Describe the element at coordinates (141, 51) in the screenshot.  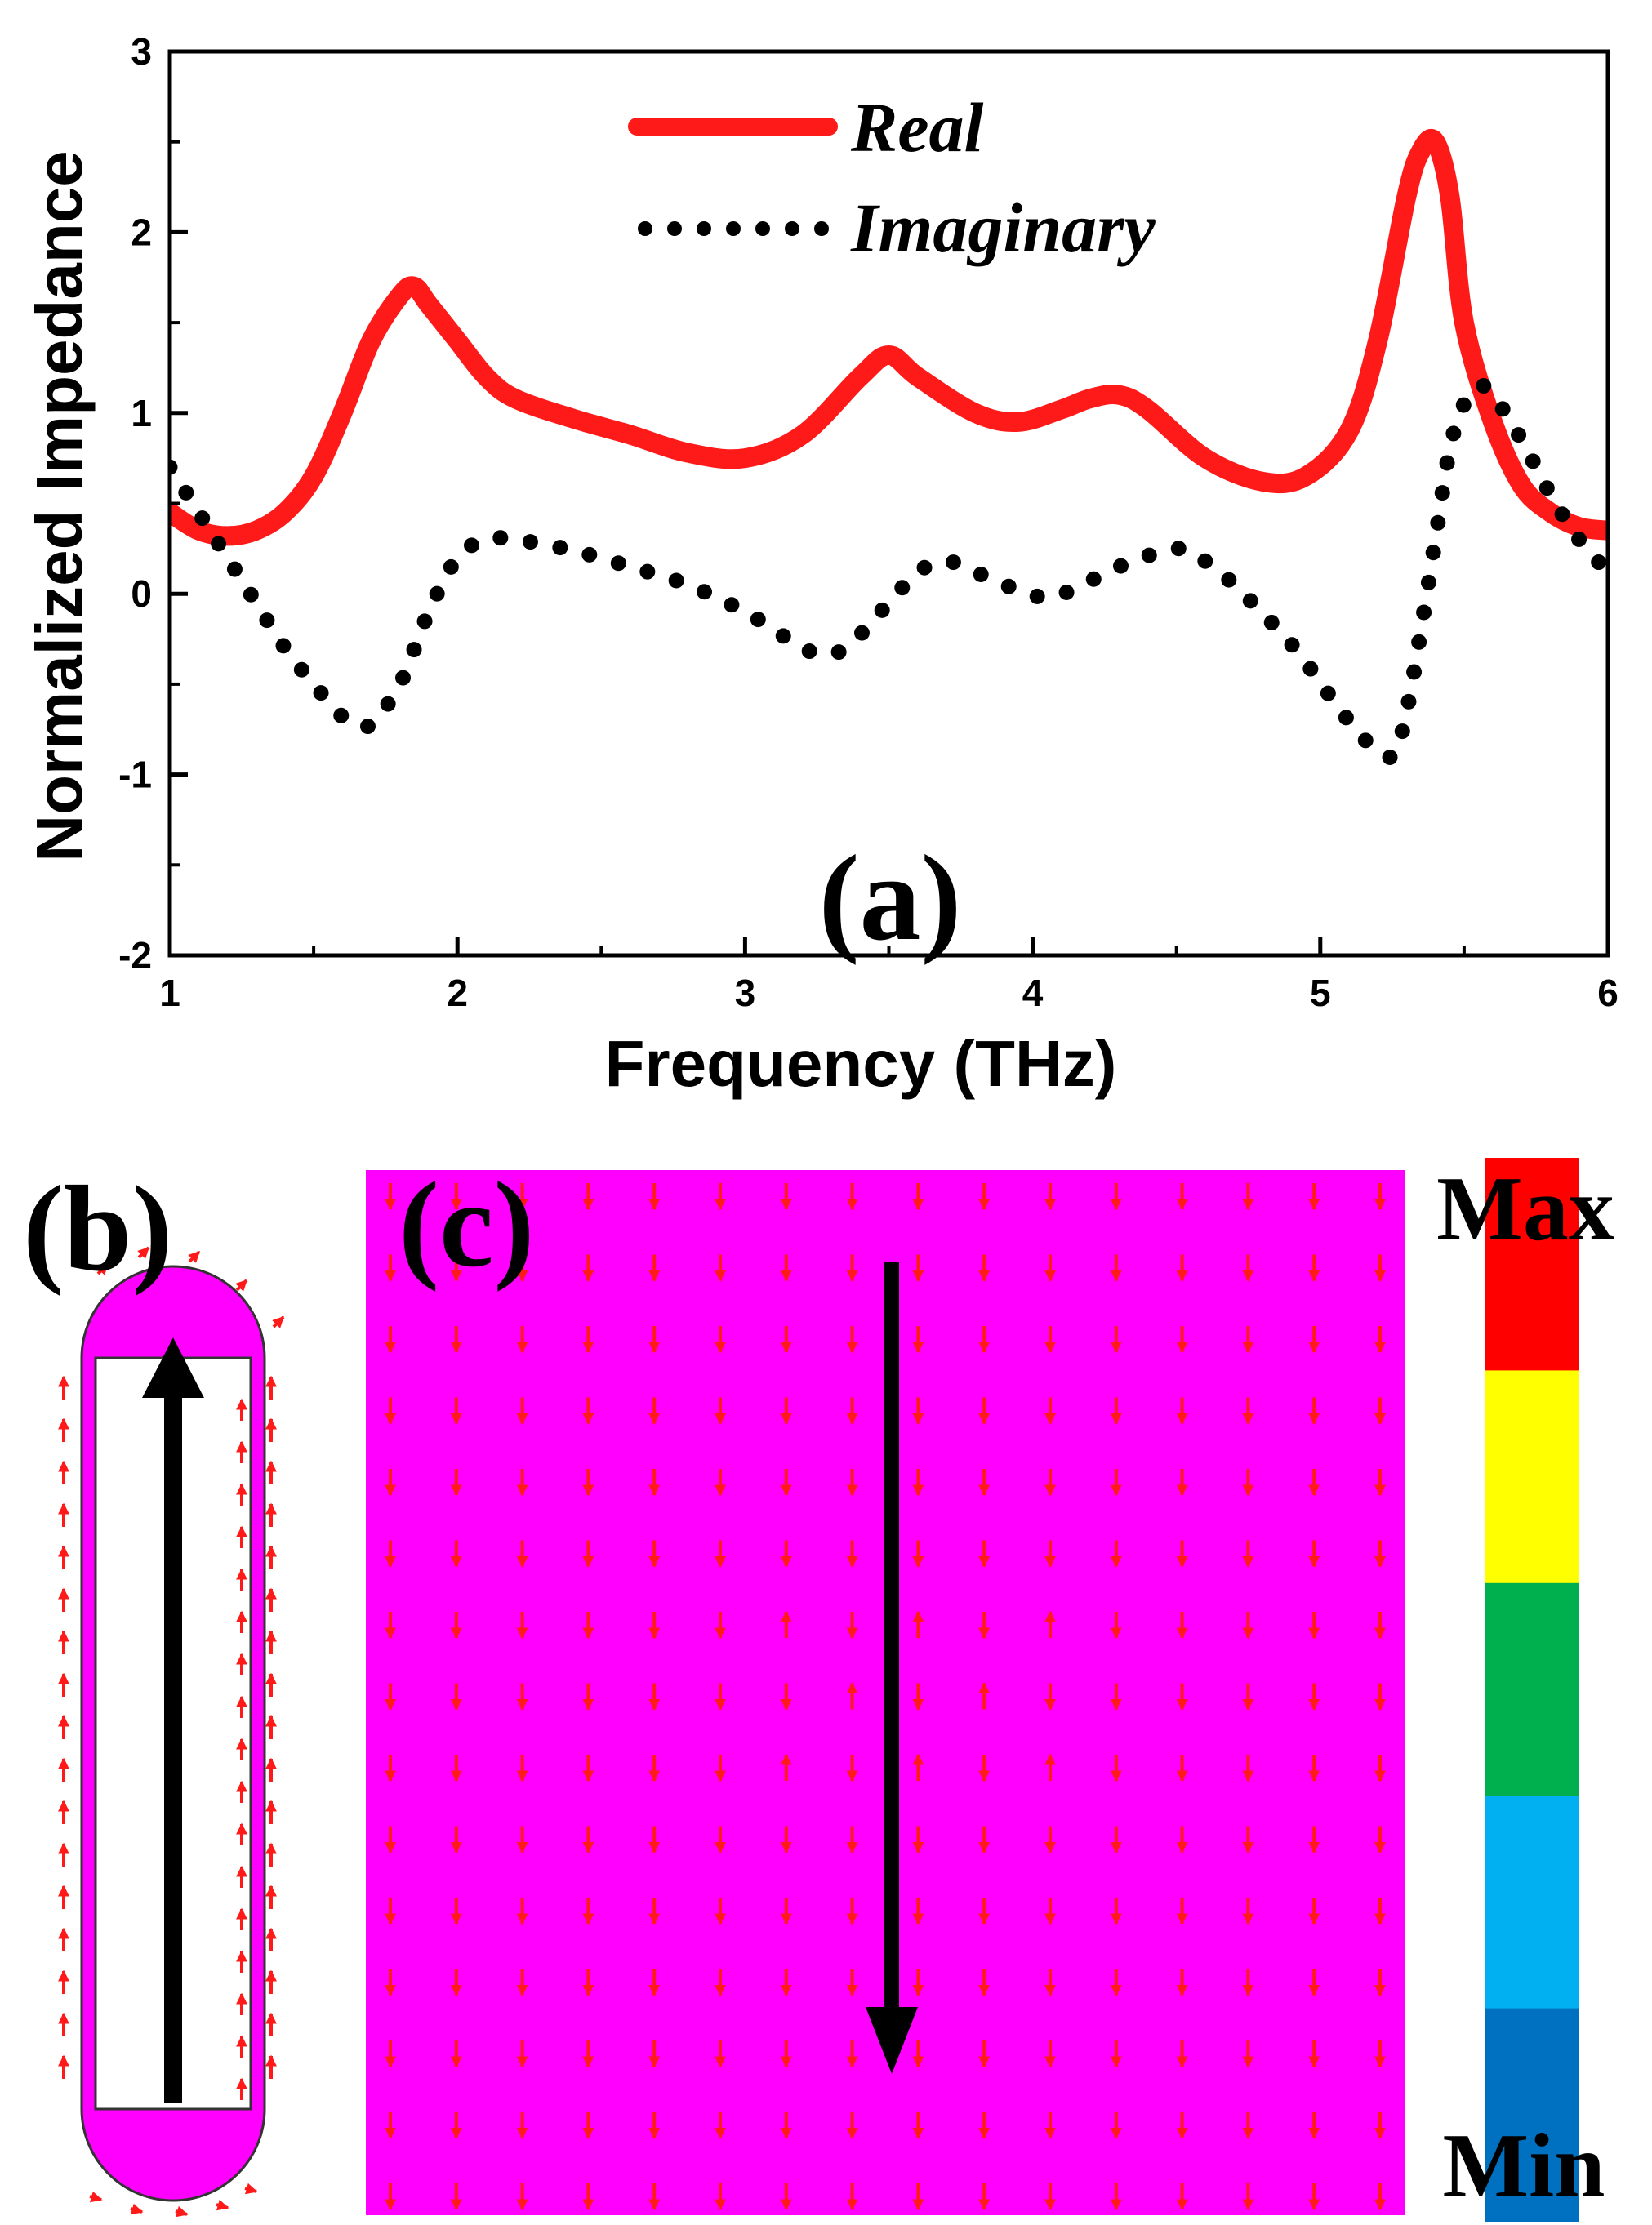
I see `y-tick-label: 3` at that location.